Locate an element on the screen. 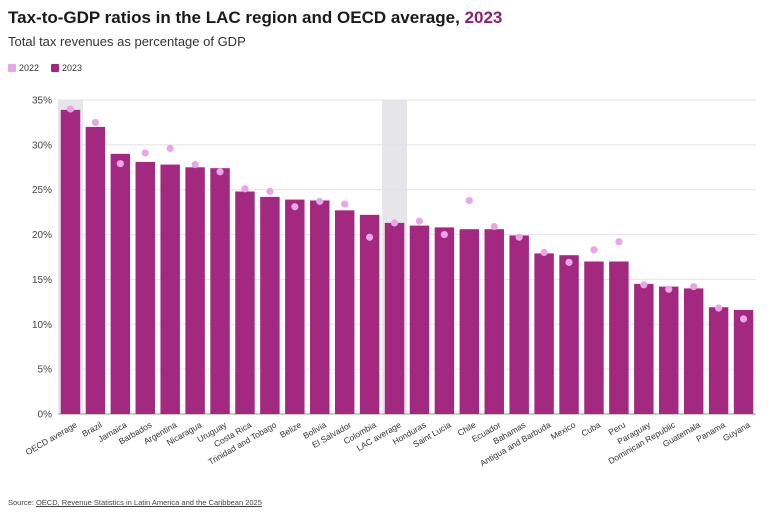 The width and height of the screenshot is (768, 515). y-tick-label: 20% is located at coordinates (42, 235).